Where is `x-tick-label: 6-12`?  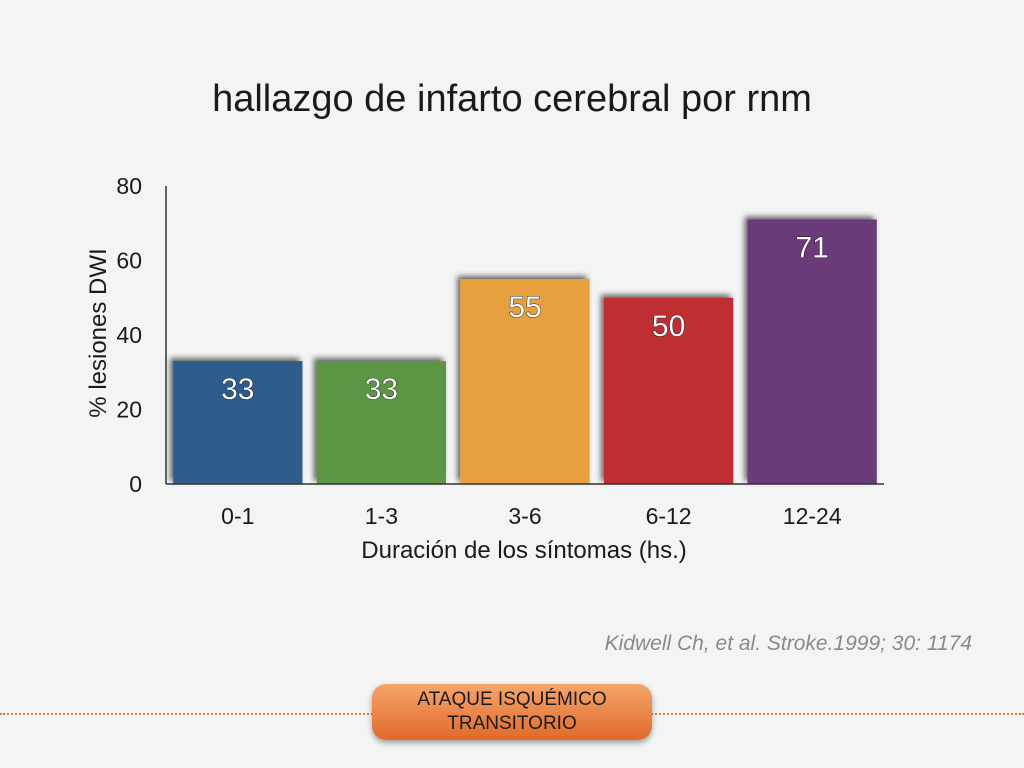 x-tick-label: 6-12 is located at coordinates (669, 516).